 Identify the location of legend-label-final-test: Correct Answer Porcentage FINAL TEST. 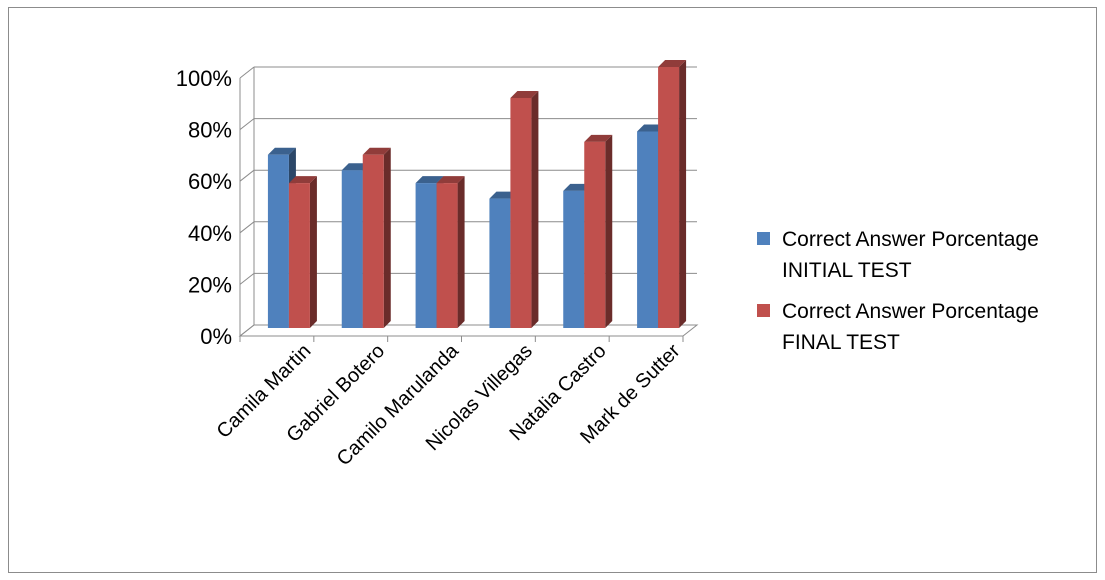
(910, 327).